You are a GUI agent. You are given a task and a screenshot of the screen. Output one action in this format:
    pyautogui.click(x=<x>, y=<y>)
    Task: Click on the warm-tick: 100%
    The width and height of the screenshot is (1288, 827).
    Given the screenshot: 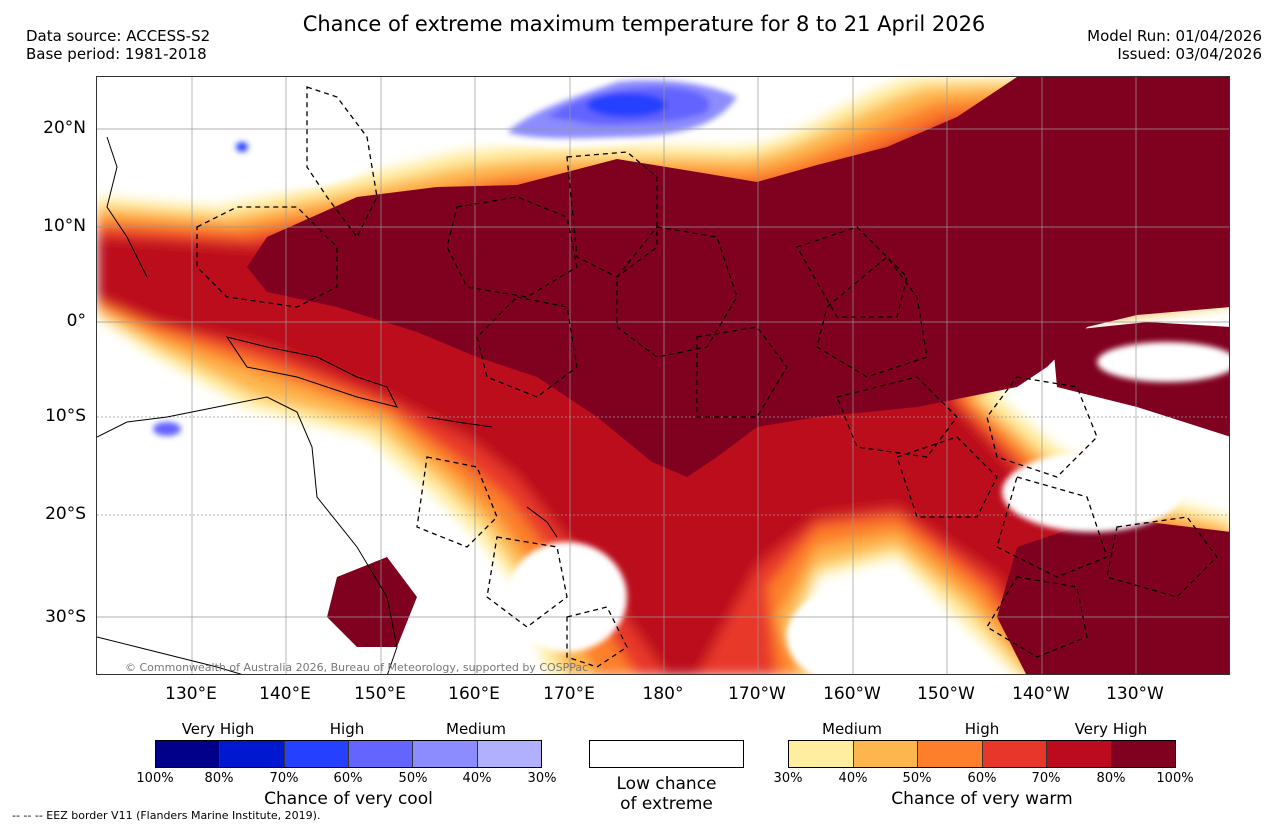 What is the action you would take?
    pyautogui.click(x=1175, y=778)
    